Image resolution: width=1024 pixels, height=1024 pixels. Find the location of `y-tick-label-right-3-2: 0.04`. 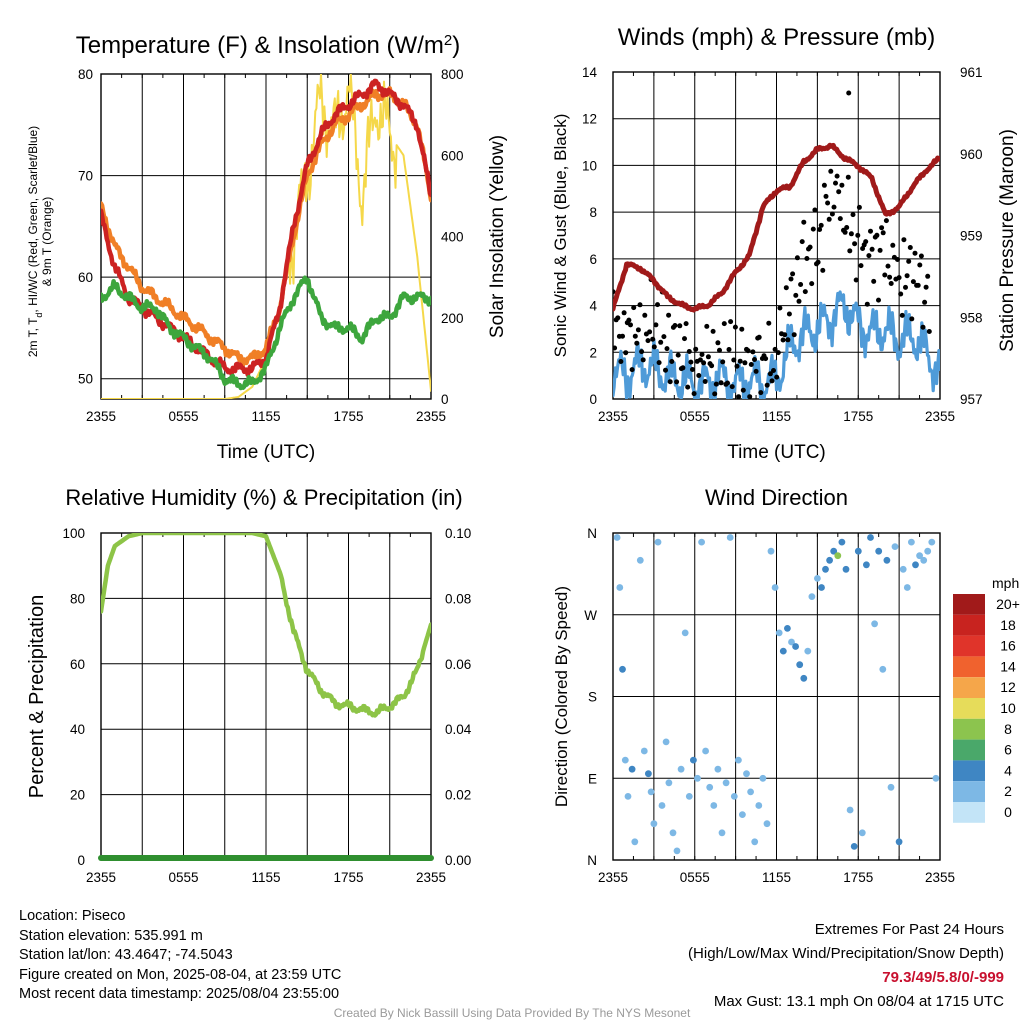

y-tick-label-right-3-2: 0.04 is located at coordinates (458, 729).